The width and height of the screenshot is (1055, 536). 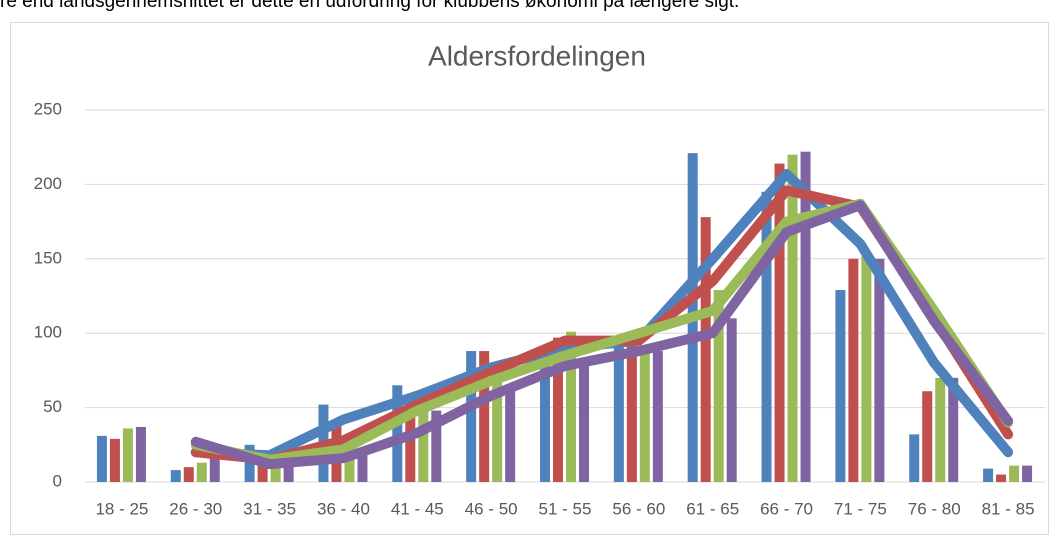 What do you see at coordinates (48, 108) in the screenshot?
I see `y-tick-label: 250` at bounding box center [48, 108].